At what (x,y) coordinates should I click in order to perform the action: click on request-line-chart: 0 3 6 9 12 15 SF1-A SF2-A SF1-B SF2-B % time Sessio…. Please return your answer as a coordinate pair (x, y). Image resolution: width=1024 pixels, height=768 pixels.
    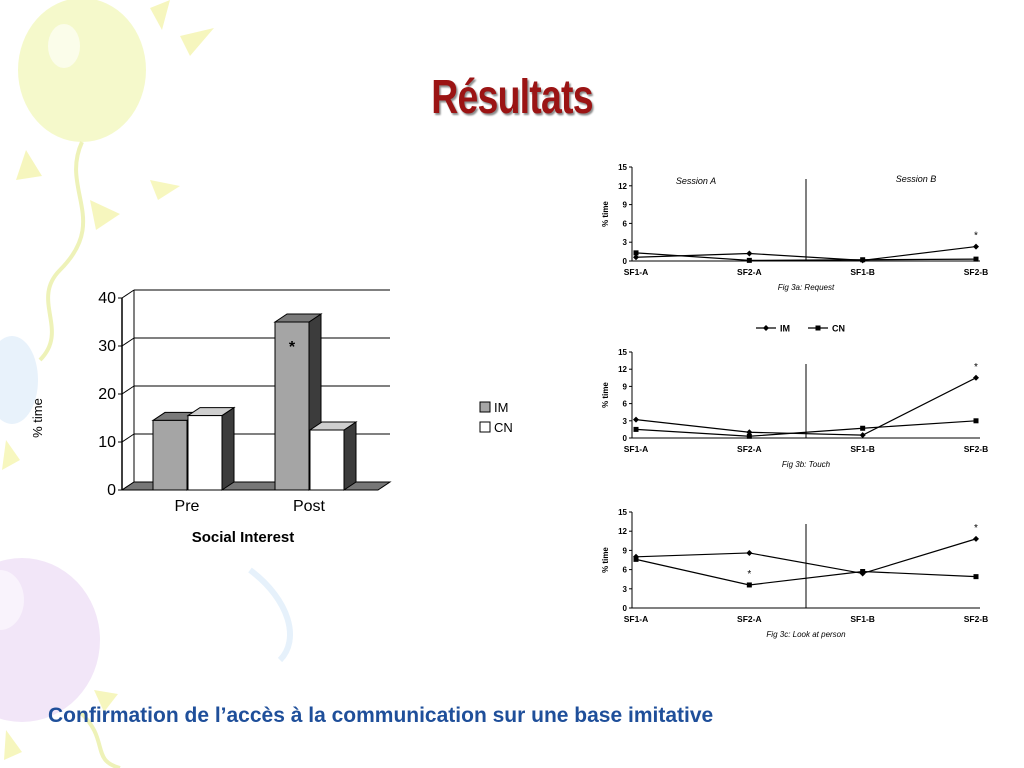
    Looking at the image, I should click on (795, 227).